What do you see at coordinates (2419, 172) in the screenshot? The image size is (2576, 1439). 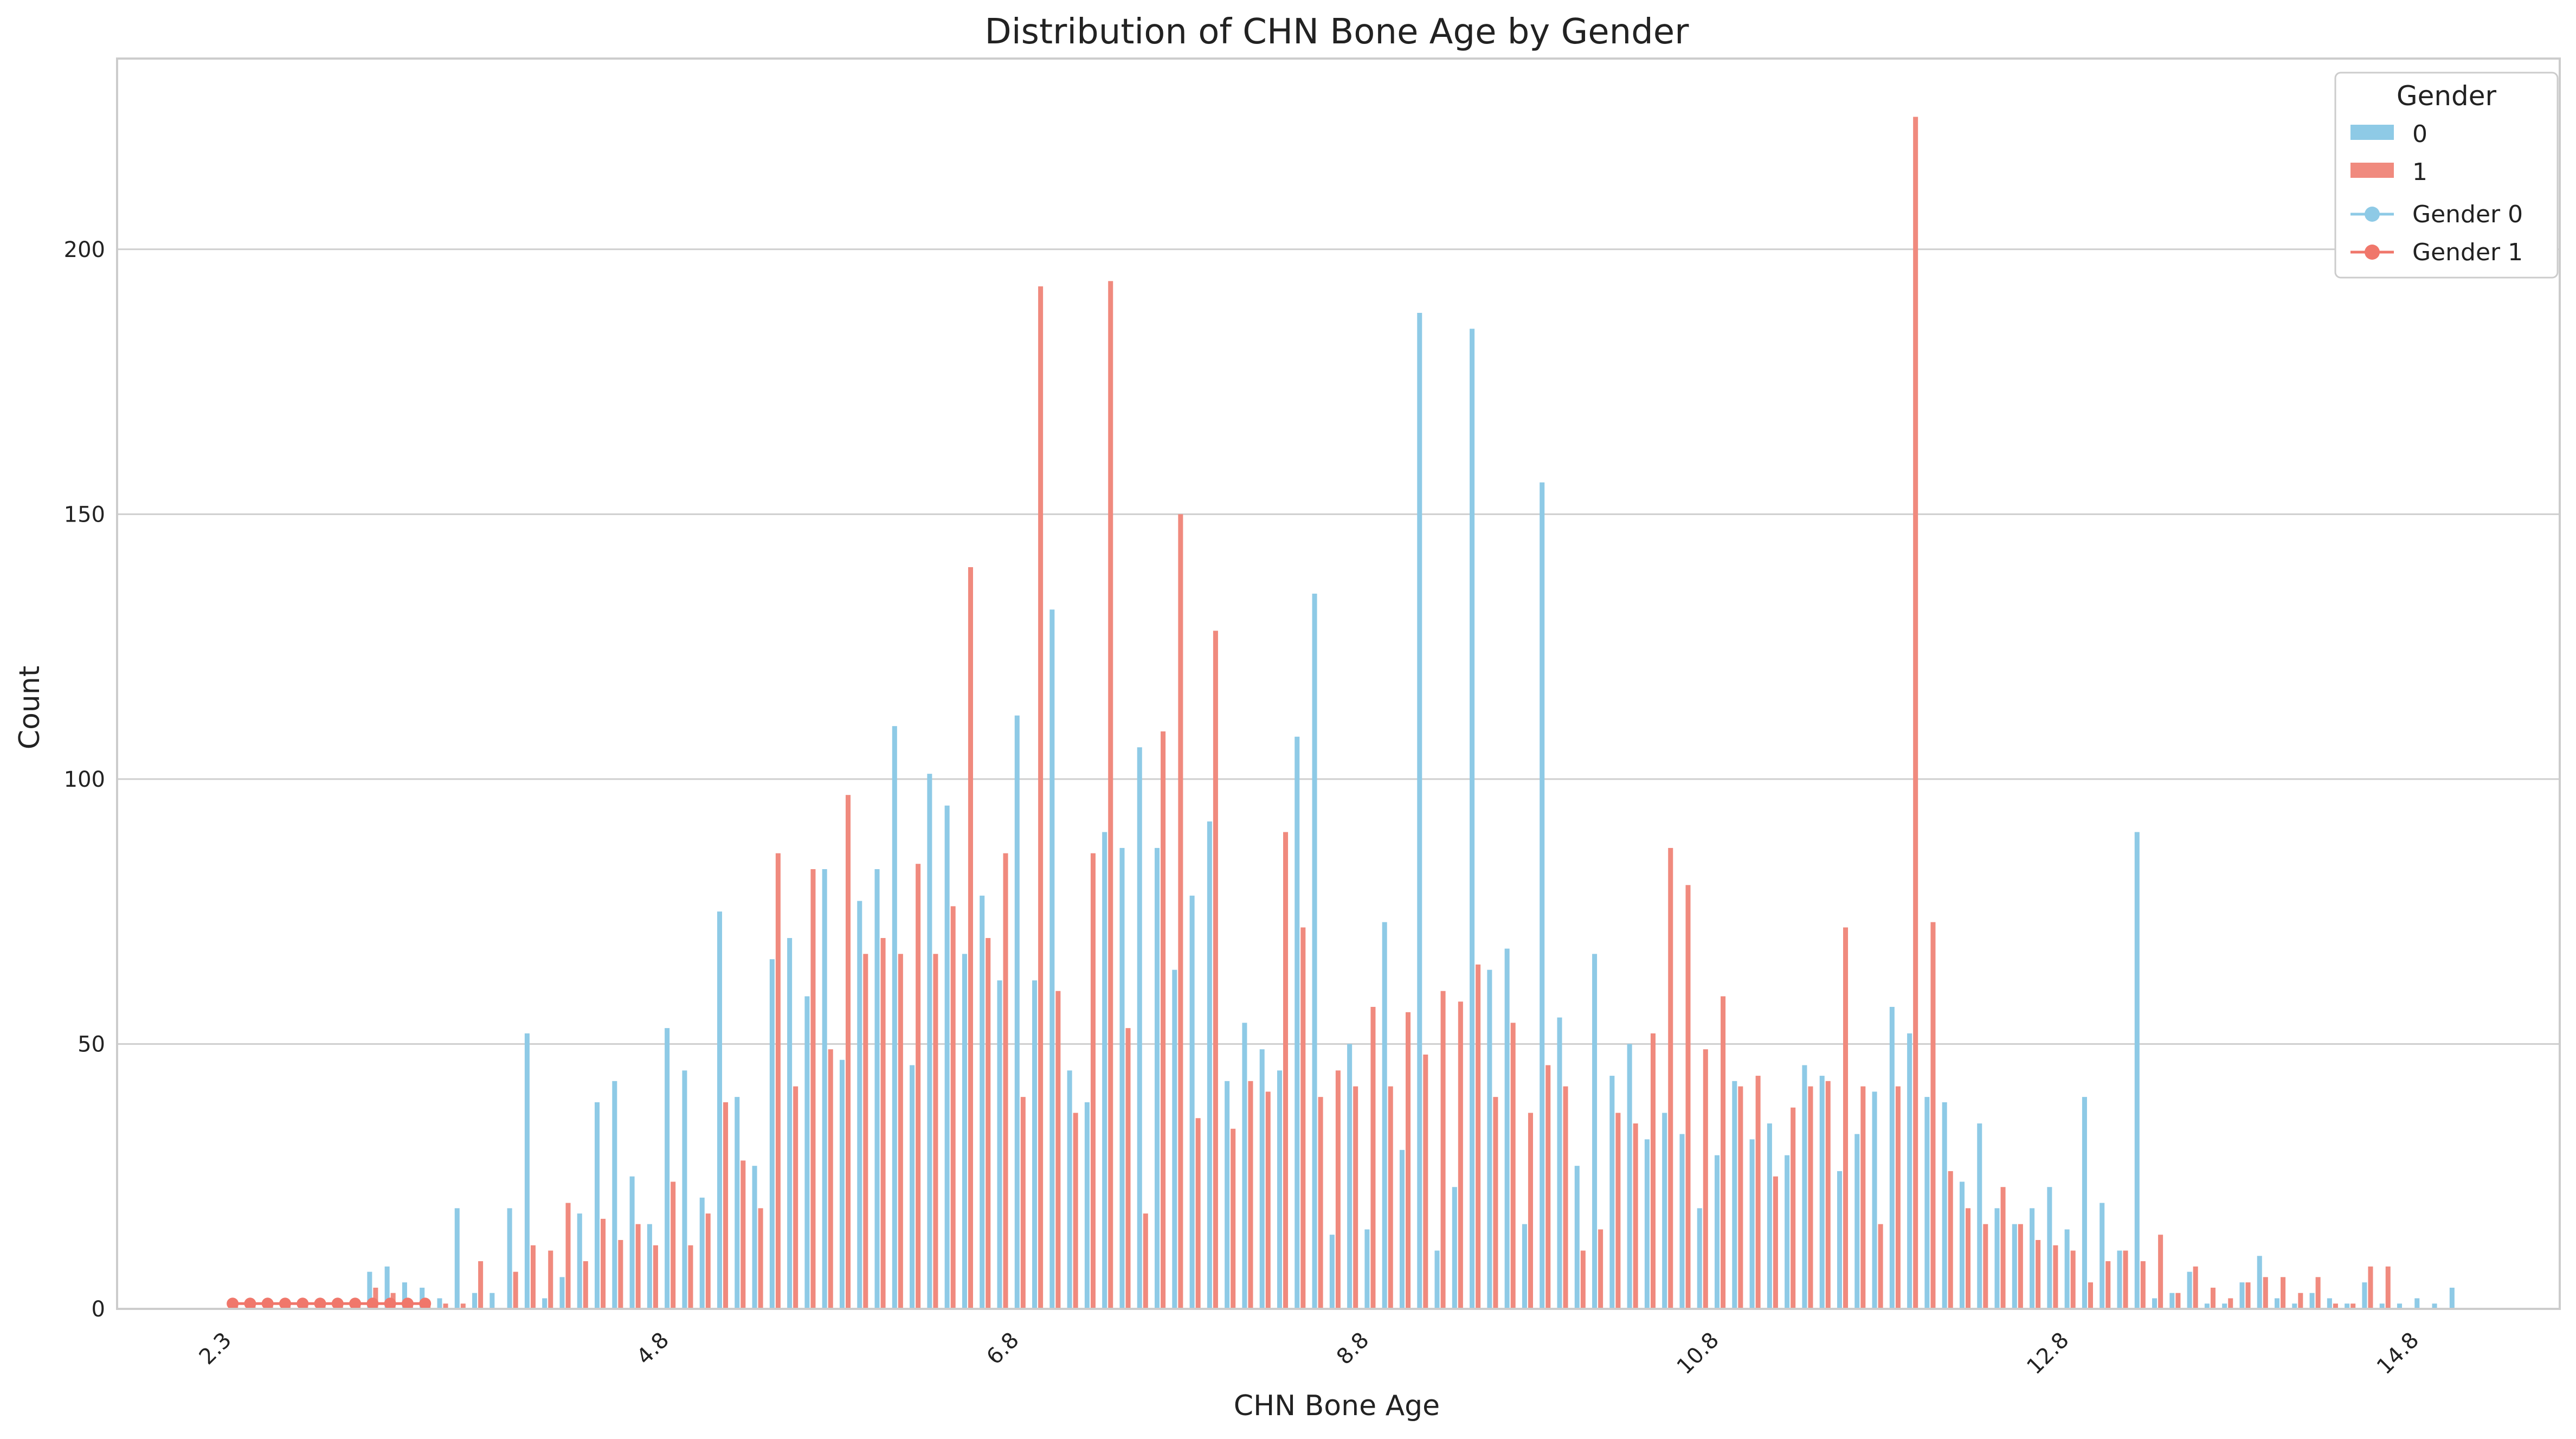 I see `legend-label-gender-1: 1` at bounding box center [2419, 172].